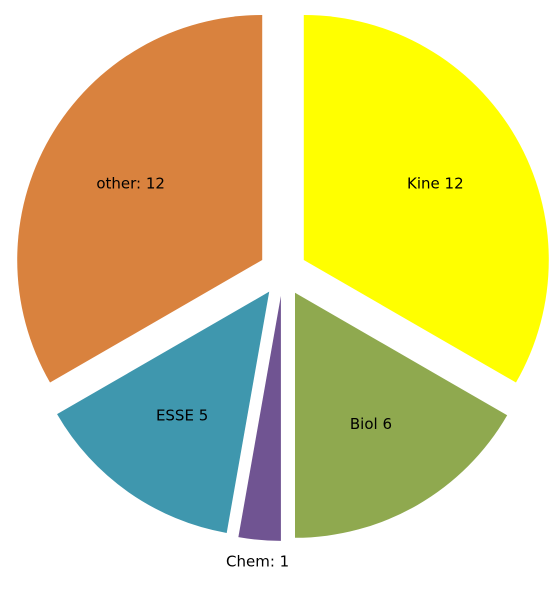  I want to click on pie-slice, so click(259, 418).